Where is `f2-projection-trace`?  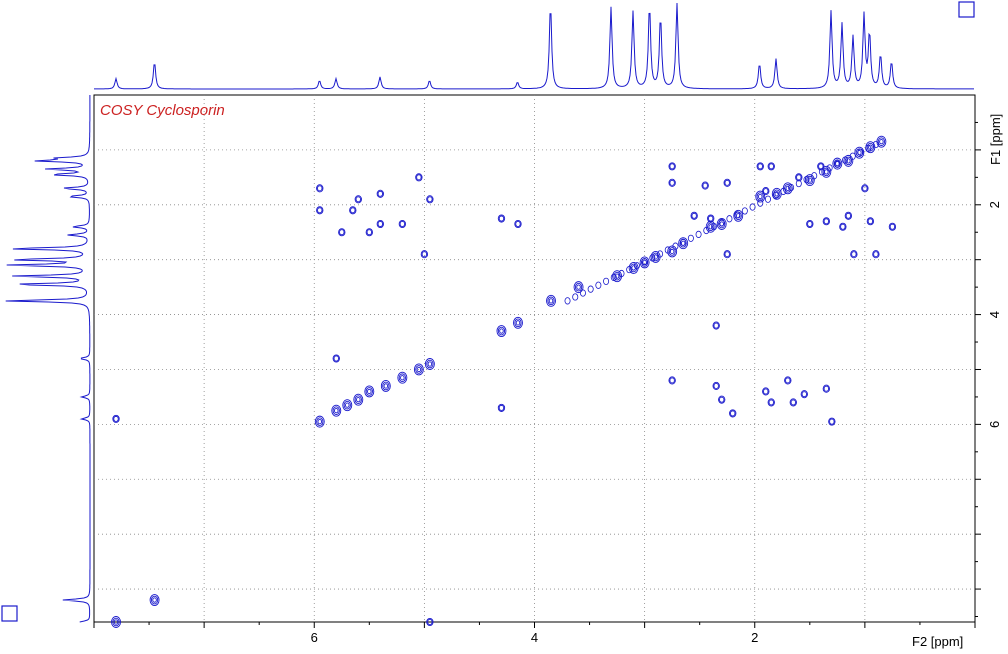
f2-projection-trace is located at coordinates (534, 46).